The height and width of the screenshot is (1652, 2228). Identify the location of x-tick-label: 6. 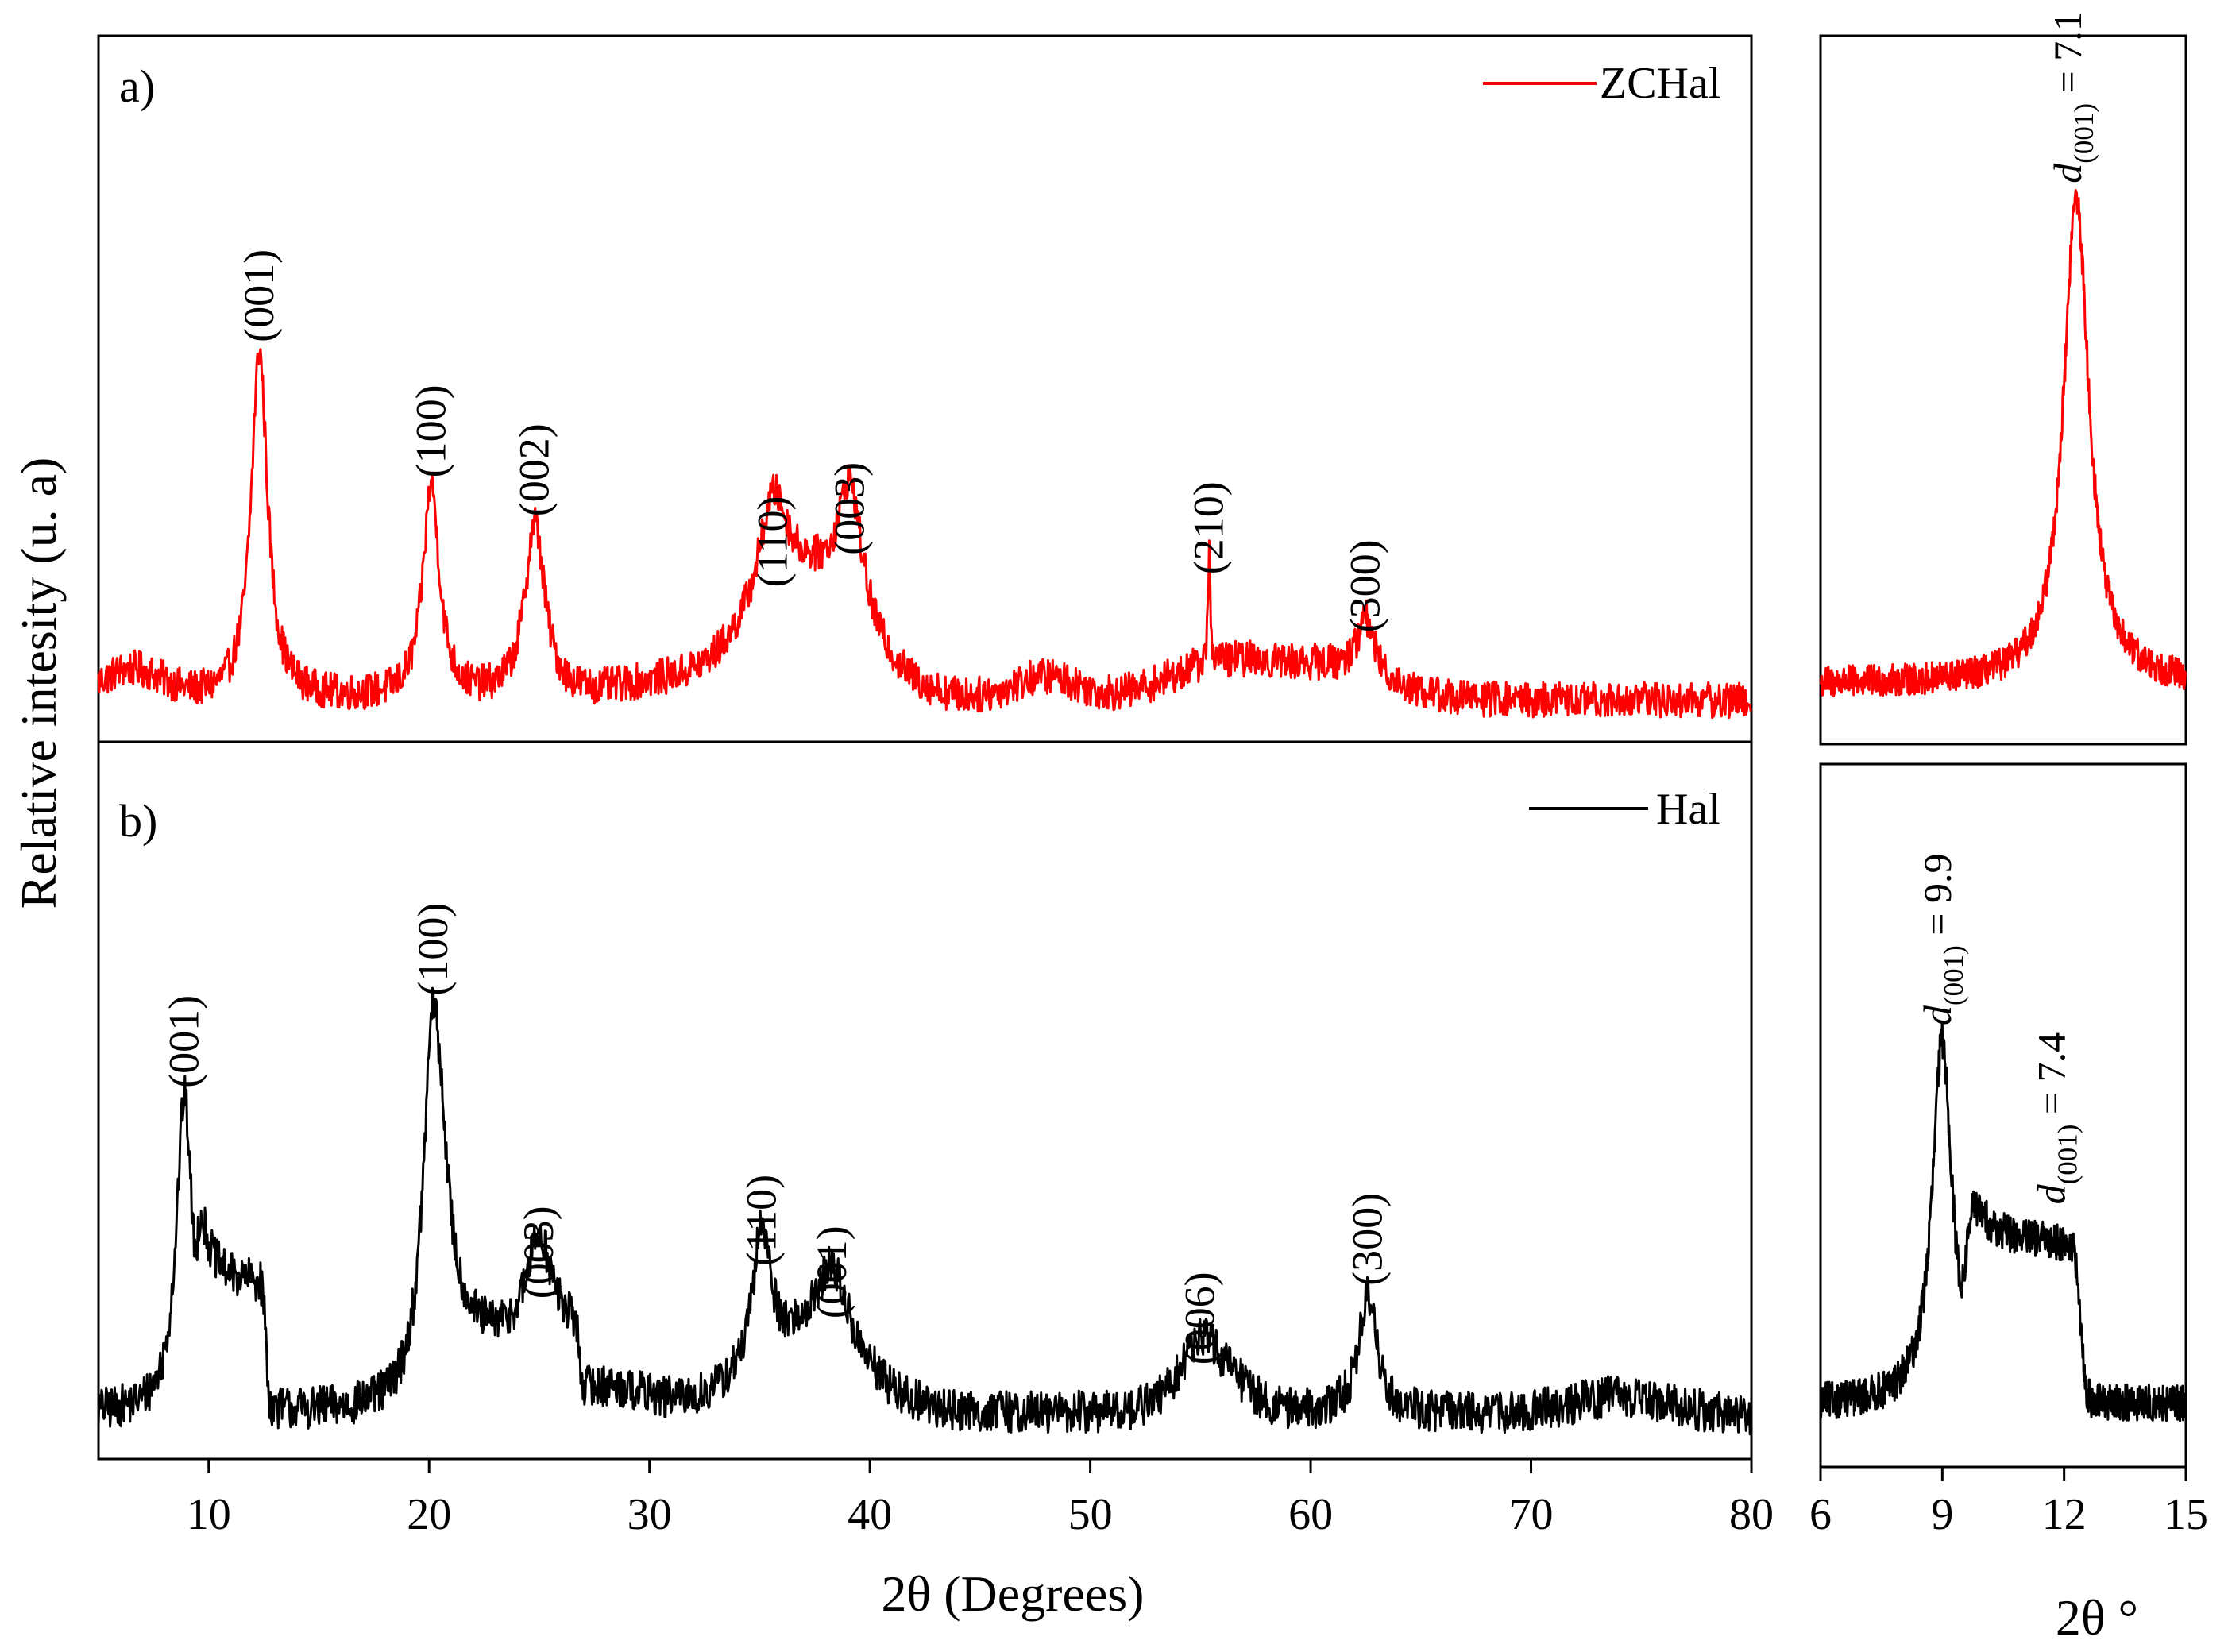
(1820, 1514).